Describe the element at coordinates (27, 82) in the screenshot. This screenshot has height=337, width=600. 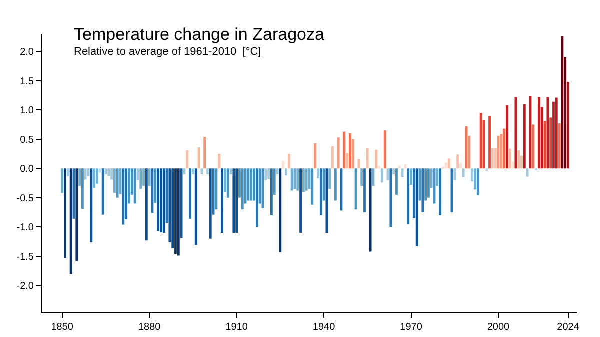
I see `y-tick-label: 1.5` at that location.